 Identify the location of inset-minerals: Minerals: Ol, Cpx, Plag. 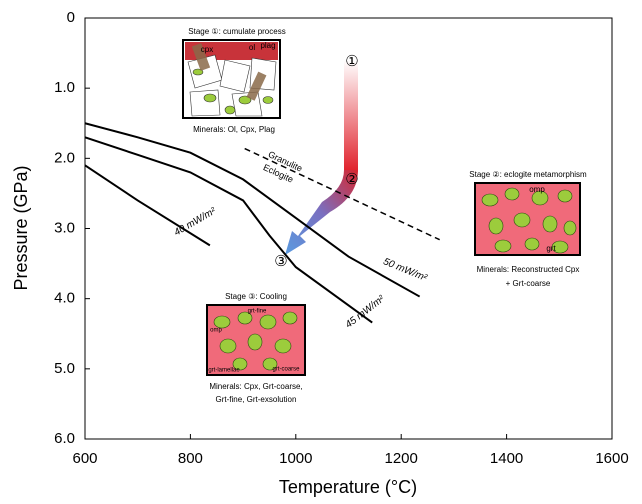
(234, 129).